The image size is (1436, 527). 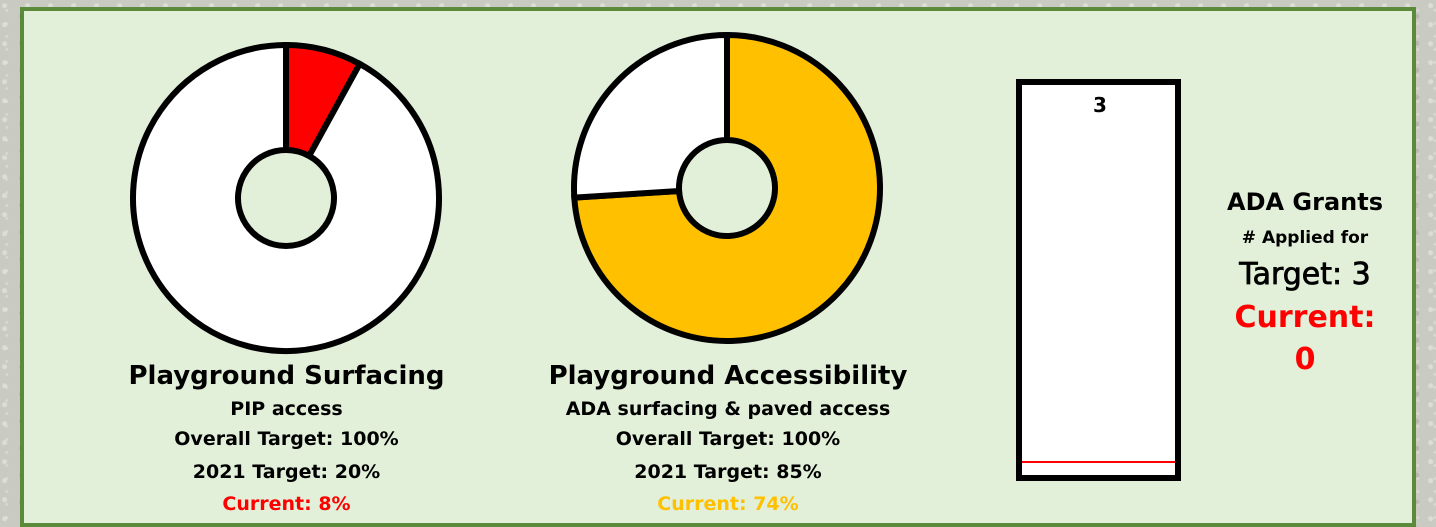 I want to click on surfacing-title: Playground Surfacing, so click(x=286, y=376).